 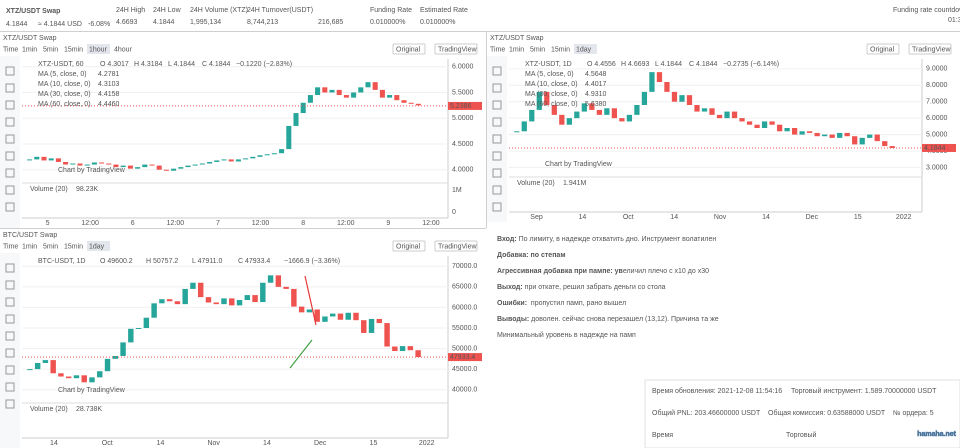 What do you see at coordinates (596, 94) in the screenshot?
I see `ma-value: 4.9310` at bounding box center [596, 94].